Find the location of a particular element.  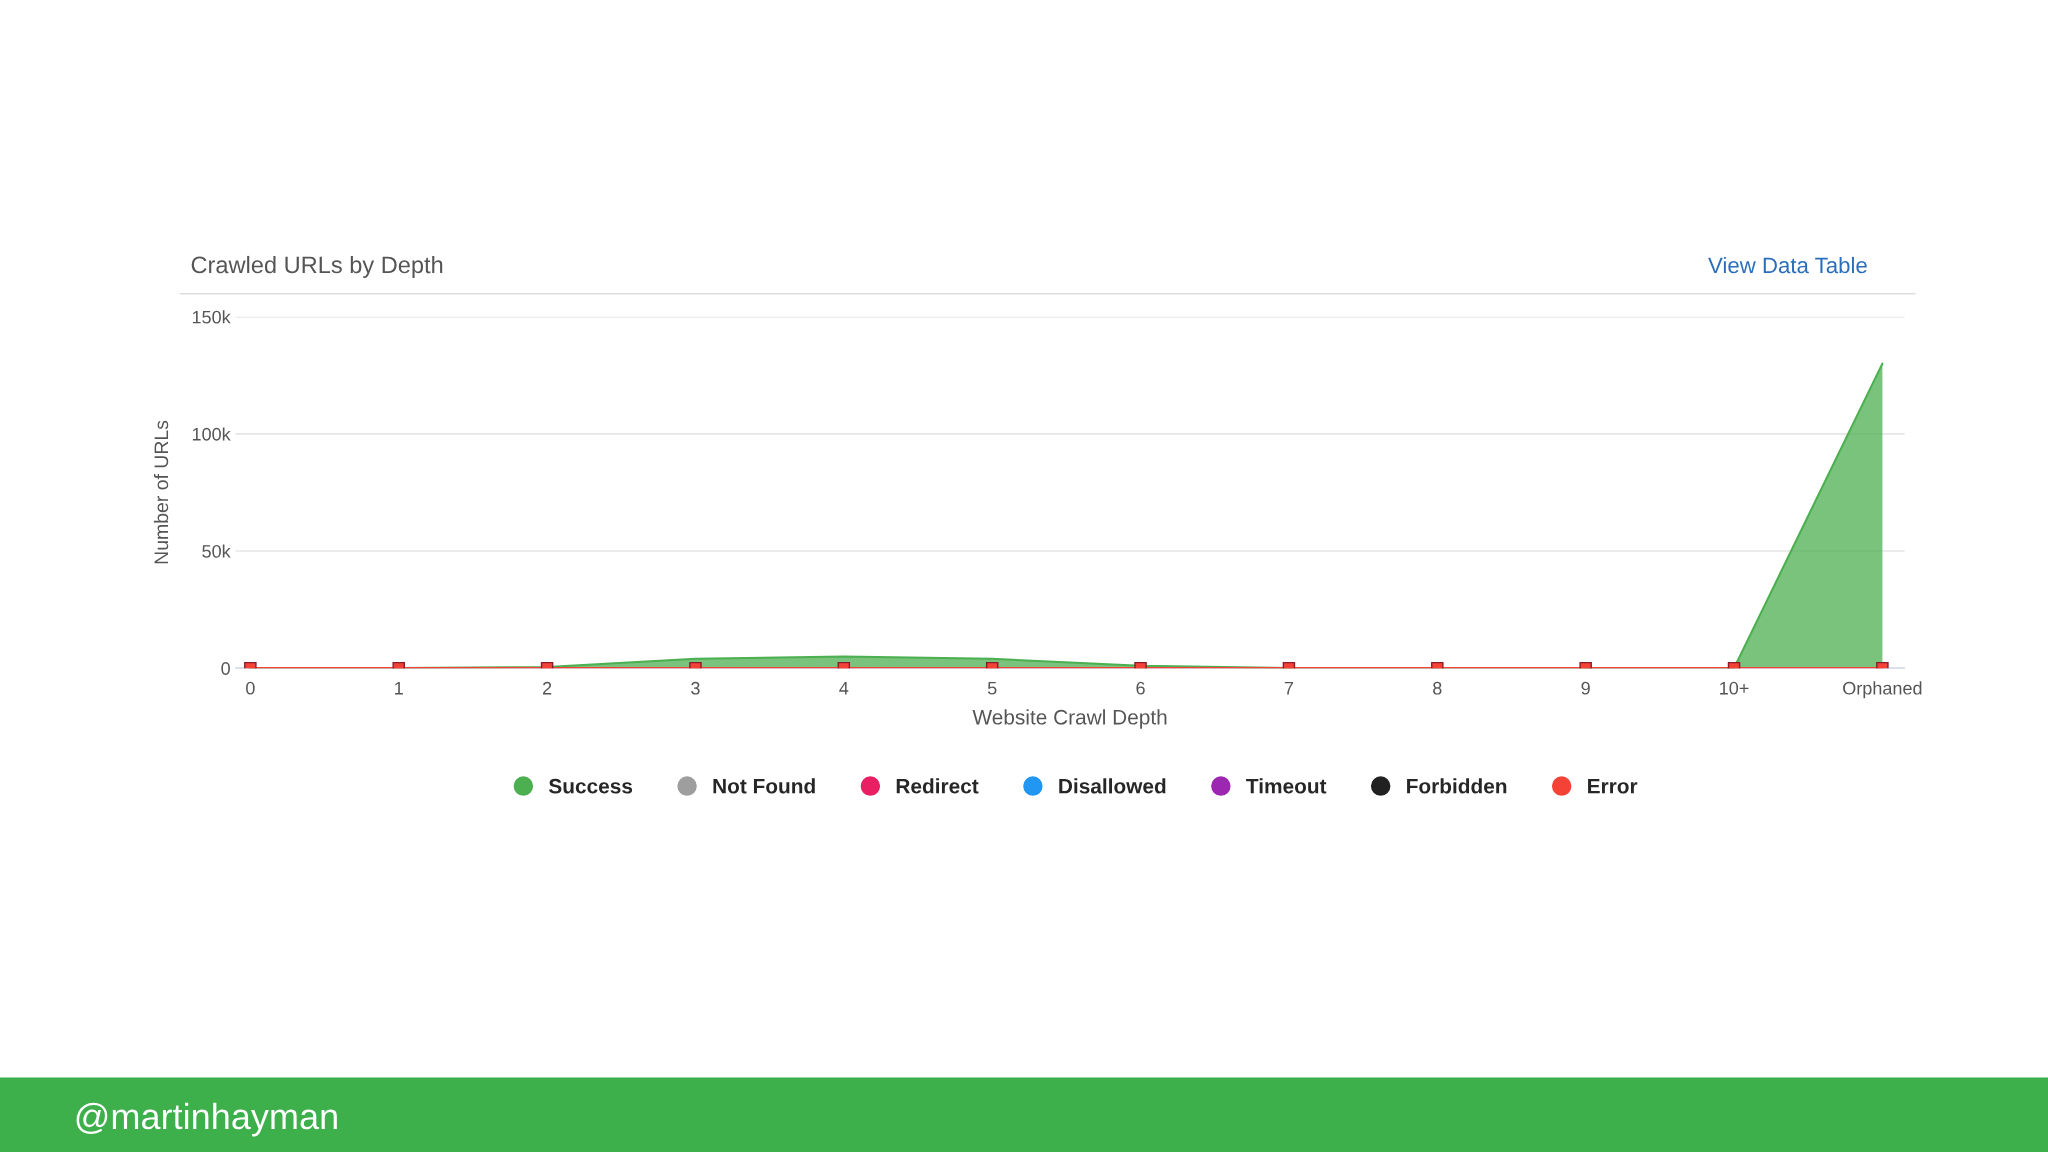

x-tick-label: 3 is located at coordinates (695, 688).